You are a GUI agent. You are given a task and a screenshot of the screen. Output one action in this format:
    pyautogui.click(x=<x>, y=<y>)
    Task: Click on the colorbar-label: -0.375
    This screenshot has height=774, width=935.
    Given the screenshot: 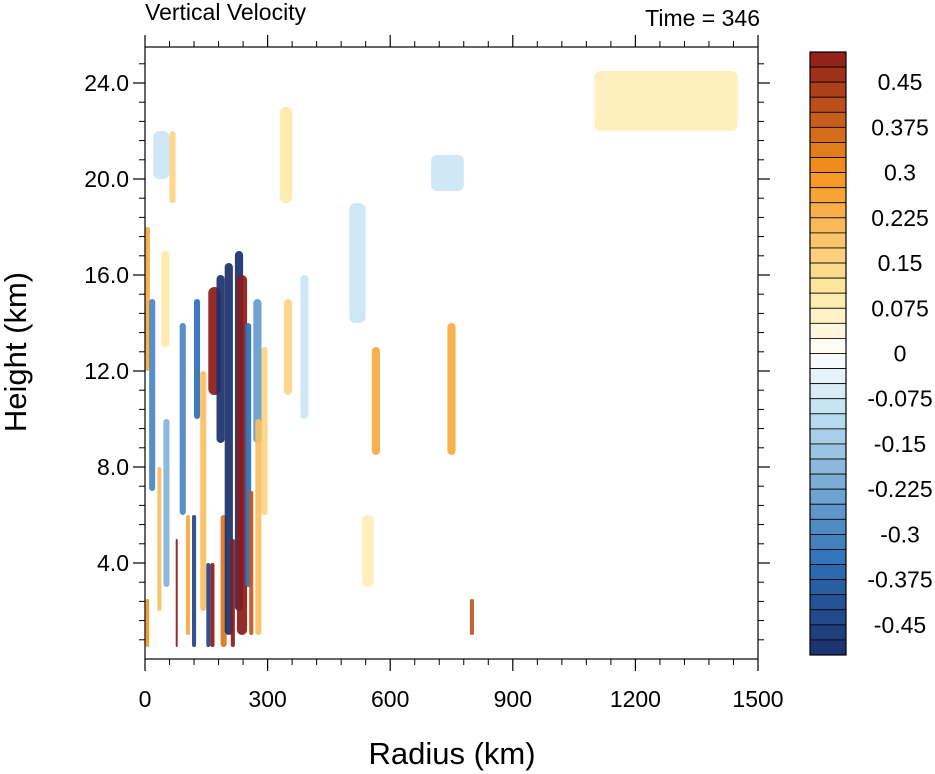 What is the action you would take?
    pyautogui.click(x=899, y=580)
    